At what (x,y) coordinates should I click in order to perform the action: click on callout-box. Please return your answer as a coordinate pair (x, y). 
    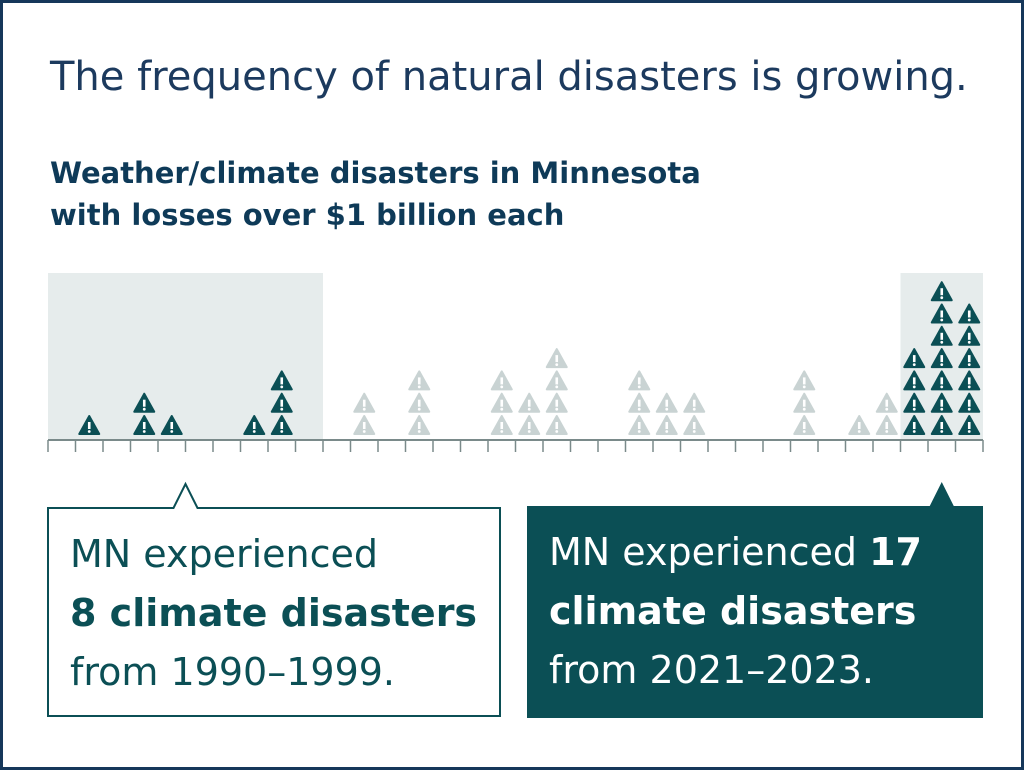
    Looking at the image, I should click on (274, 599).